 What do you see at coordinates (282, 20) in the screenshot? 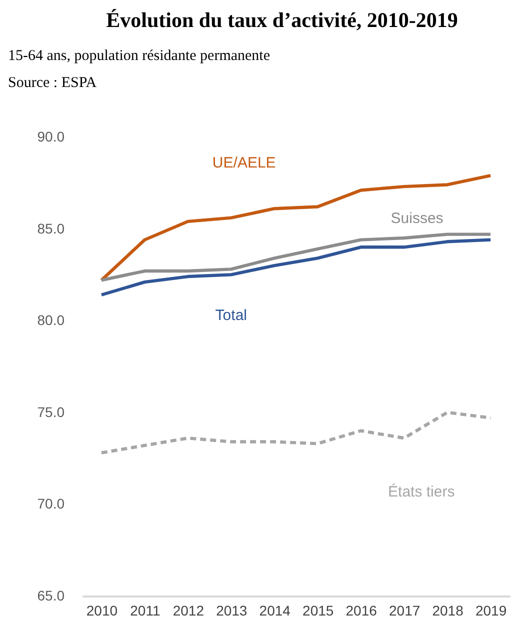
I see `chart-title: Évolution du taux d’activité, 2010-2019` at bounding box center [282, 20].